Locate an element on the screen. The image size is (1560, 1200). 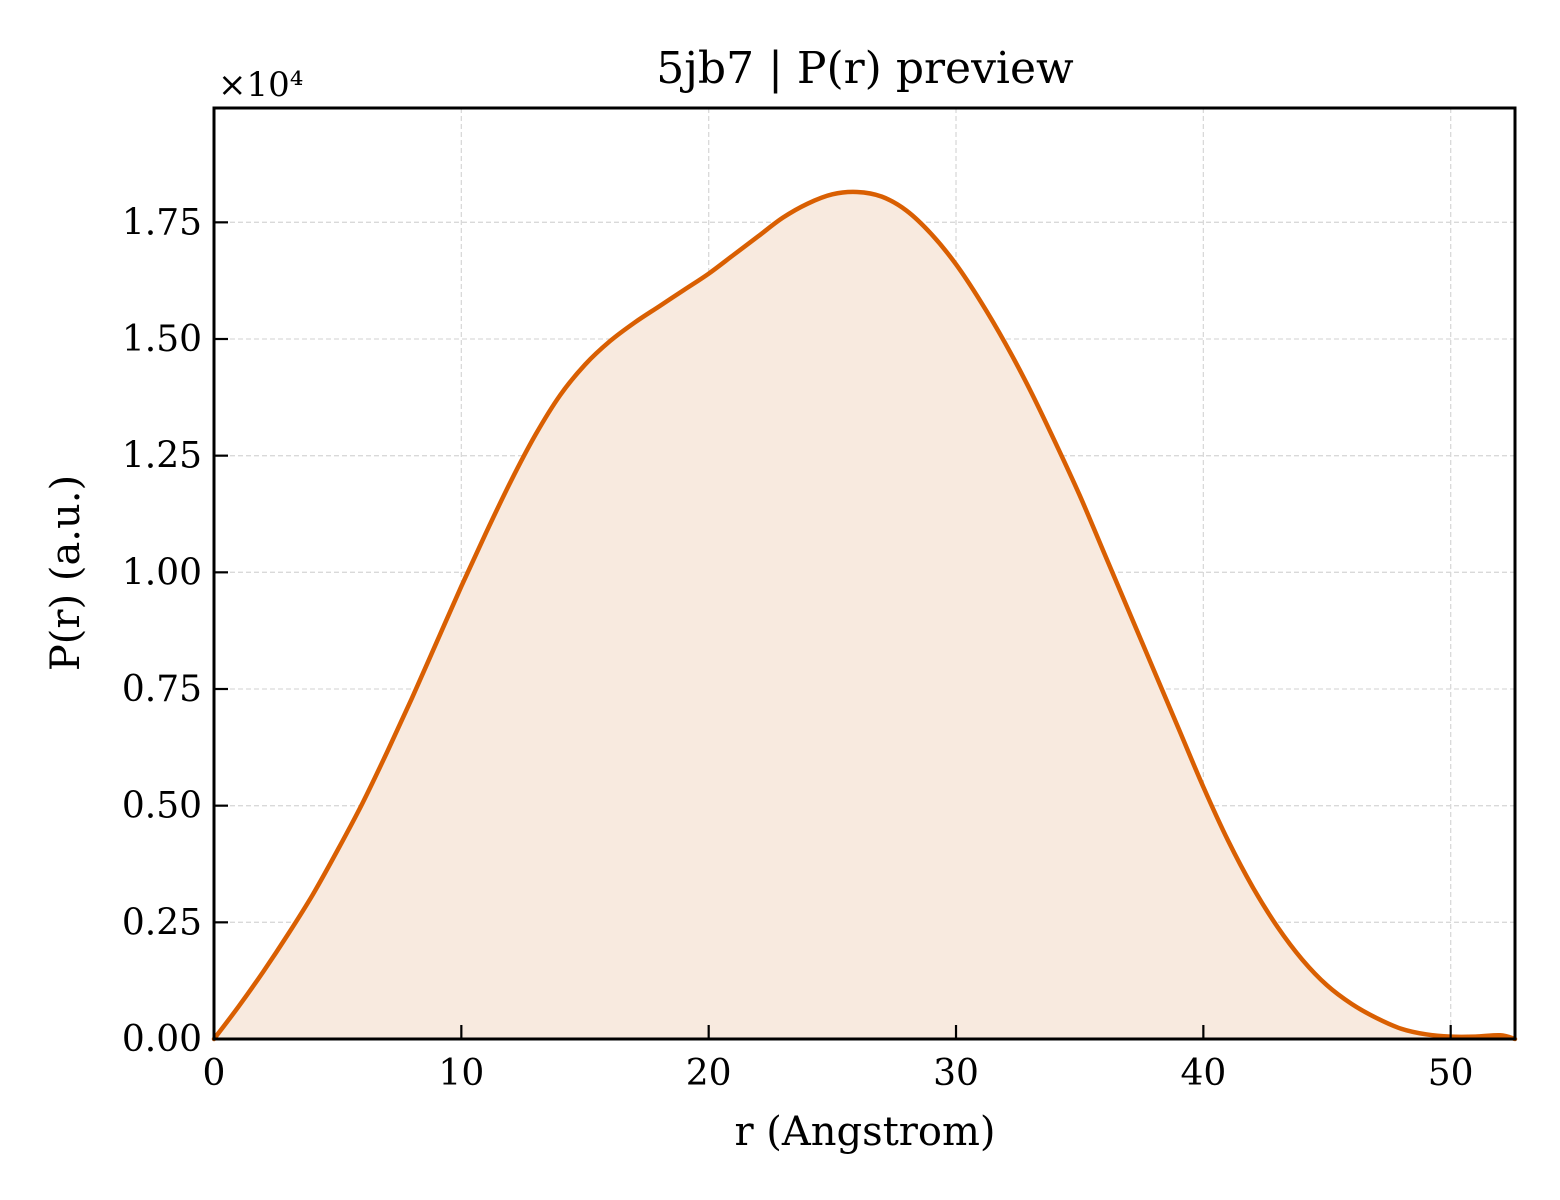
y-tick-label: 1.00 is located at coordinates (162, 572).